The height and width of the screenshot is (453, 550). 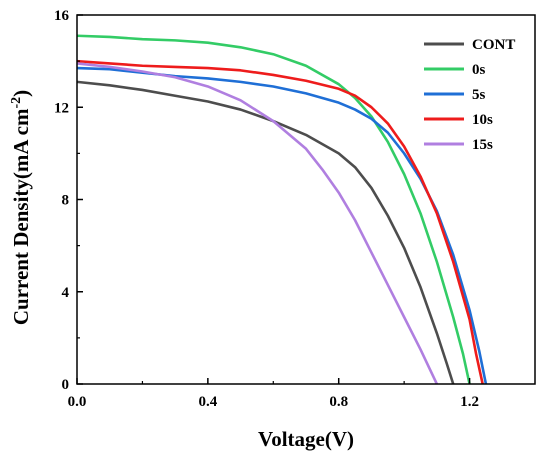 What do you see at coordinates (479, 70) in the screenshot?
I see `legend-label-1: 0s` at bounding box center [479, 70].